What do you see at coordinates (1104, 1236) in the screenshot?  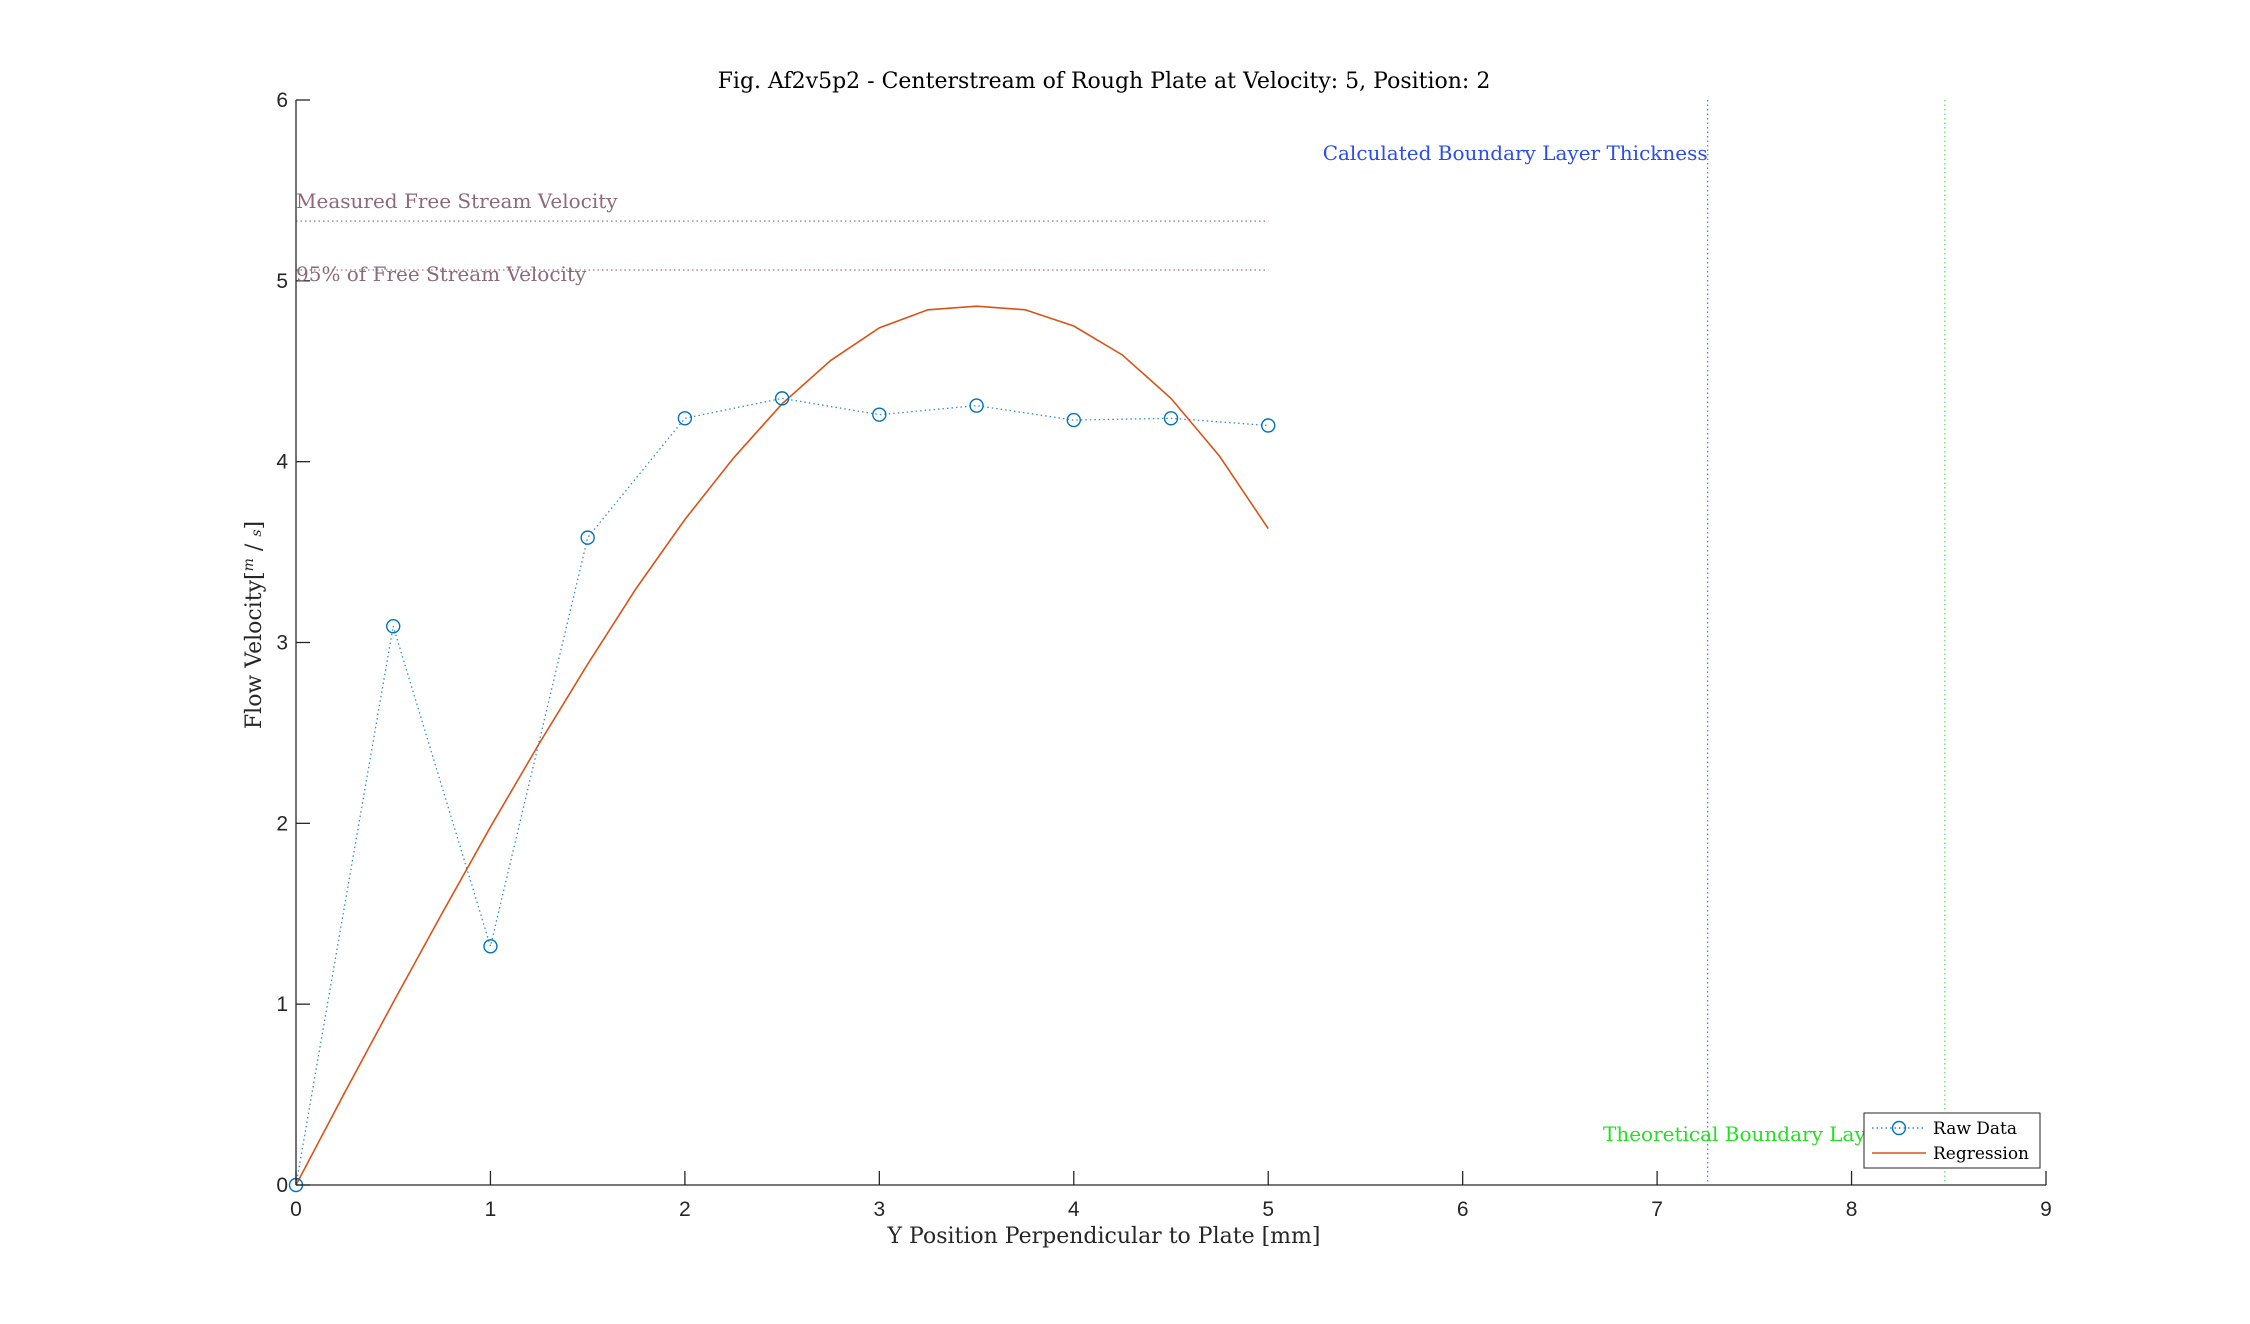 I see `x-axis-label: Y Position Perpendicular to Plate [mm]` at bounding box center [1104, 1236].